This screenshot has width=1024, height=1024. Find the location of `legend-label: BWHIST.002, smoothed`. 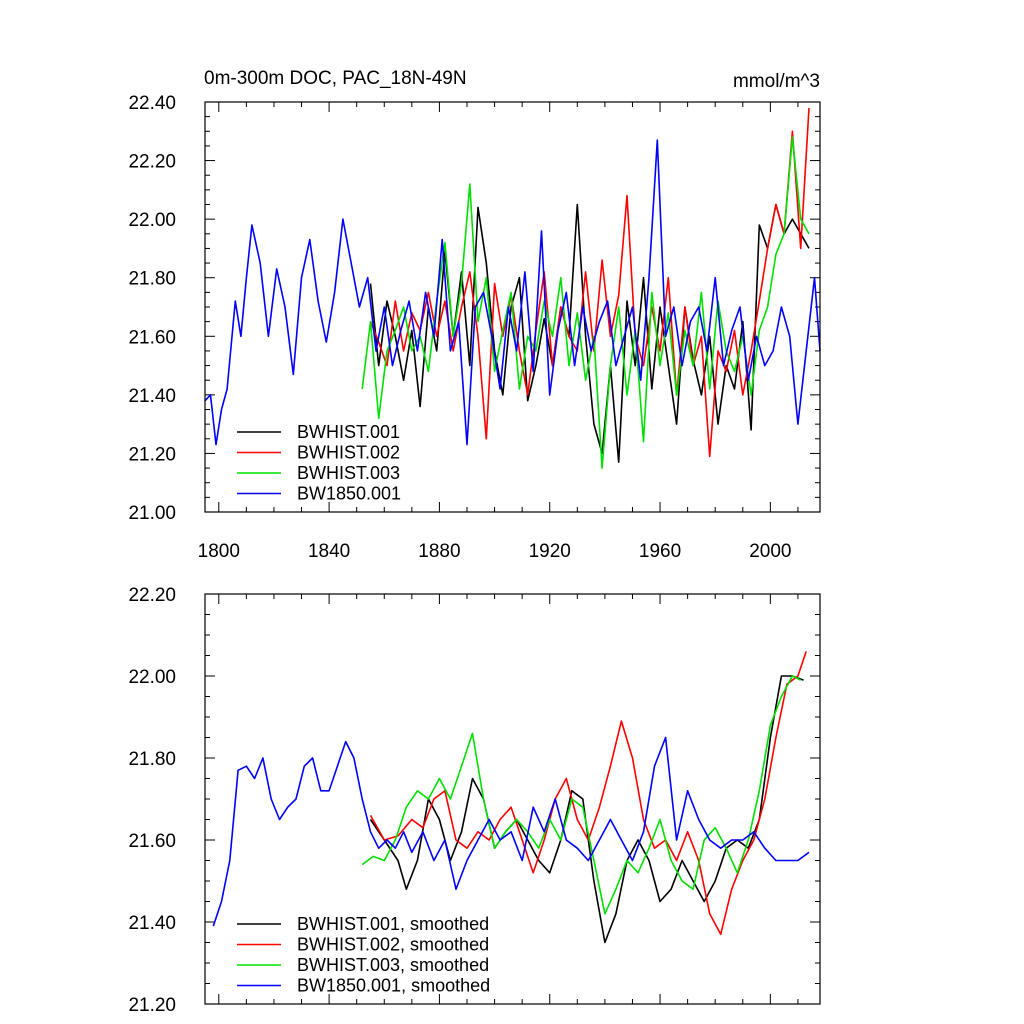

legend-label: BWHIST.002, smoothed is located at coordinates (393, 945).